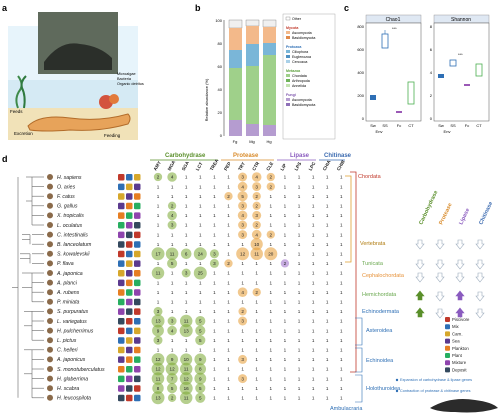  Describe the element at coordinates (130, 84) in the screenshot. I see `organic-detritus-label: Organic detritus` at that location.